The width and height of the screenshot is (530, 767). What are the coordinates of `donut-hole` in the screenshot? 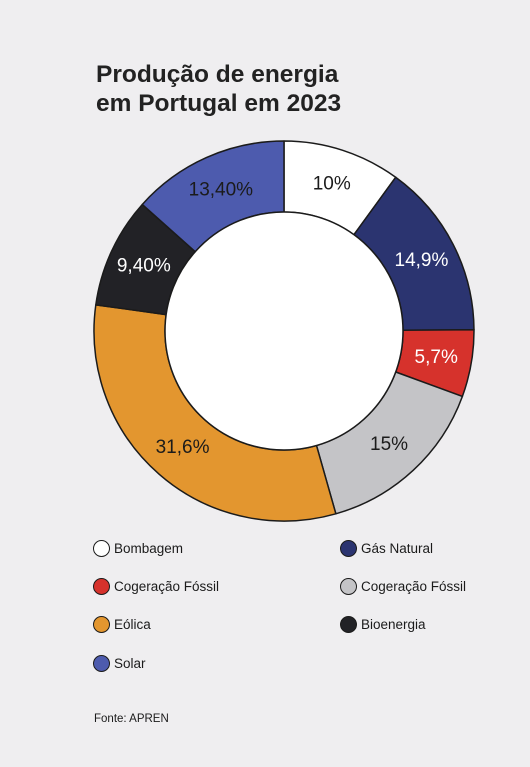 It's located at (284, 331).